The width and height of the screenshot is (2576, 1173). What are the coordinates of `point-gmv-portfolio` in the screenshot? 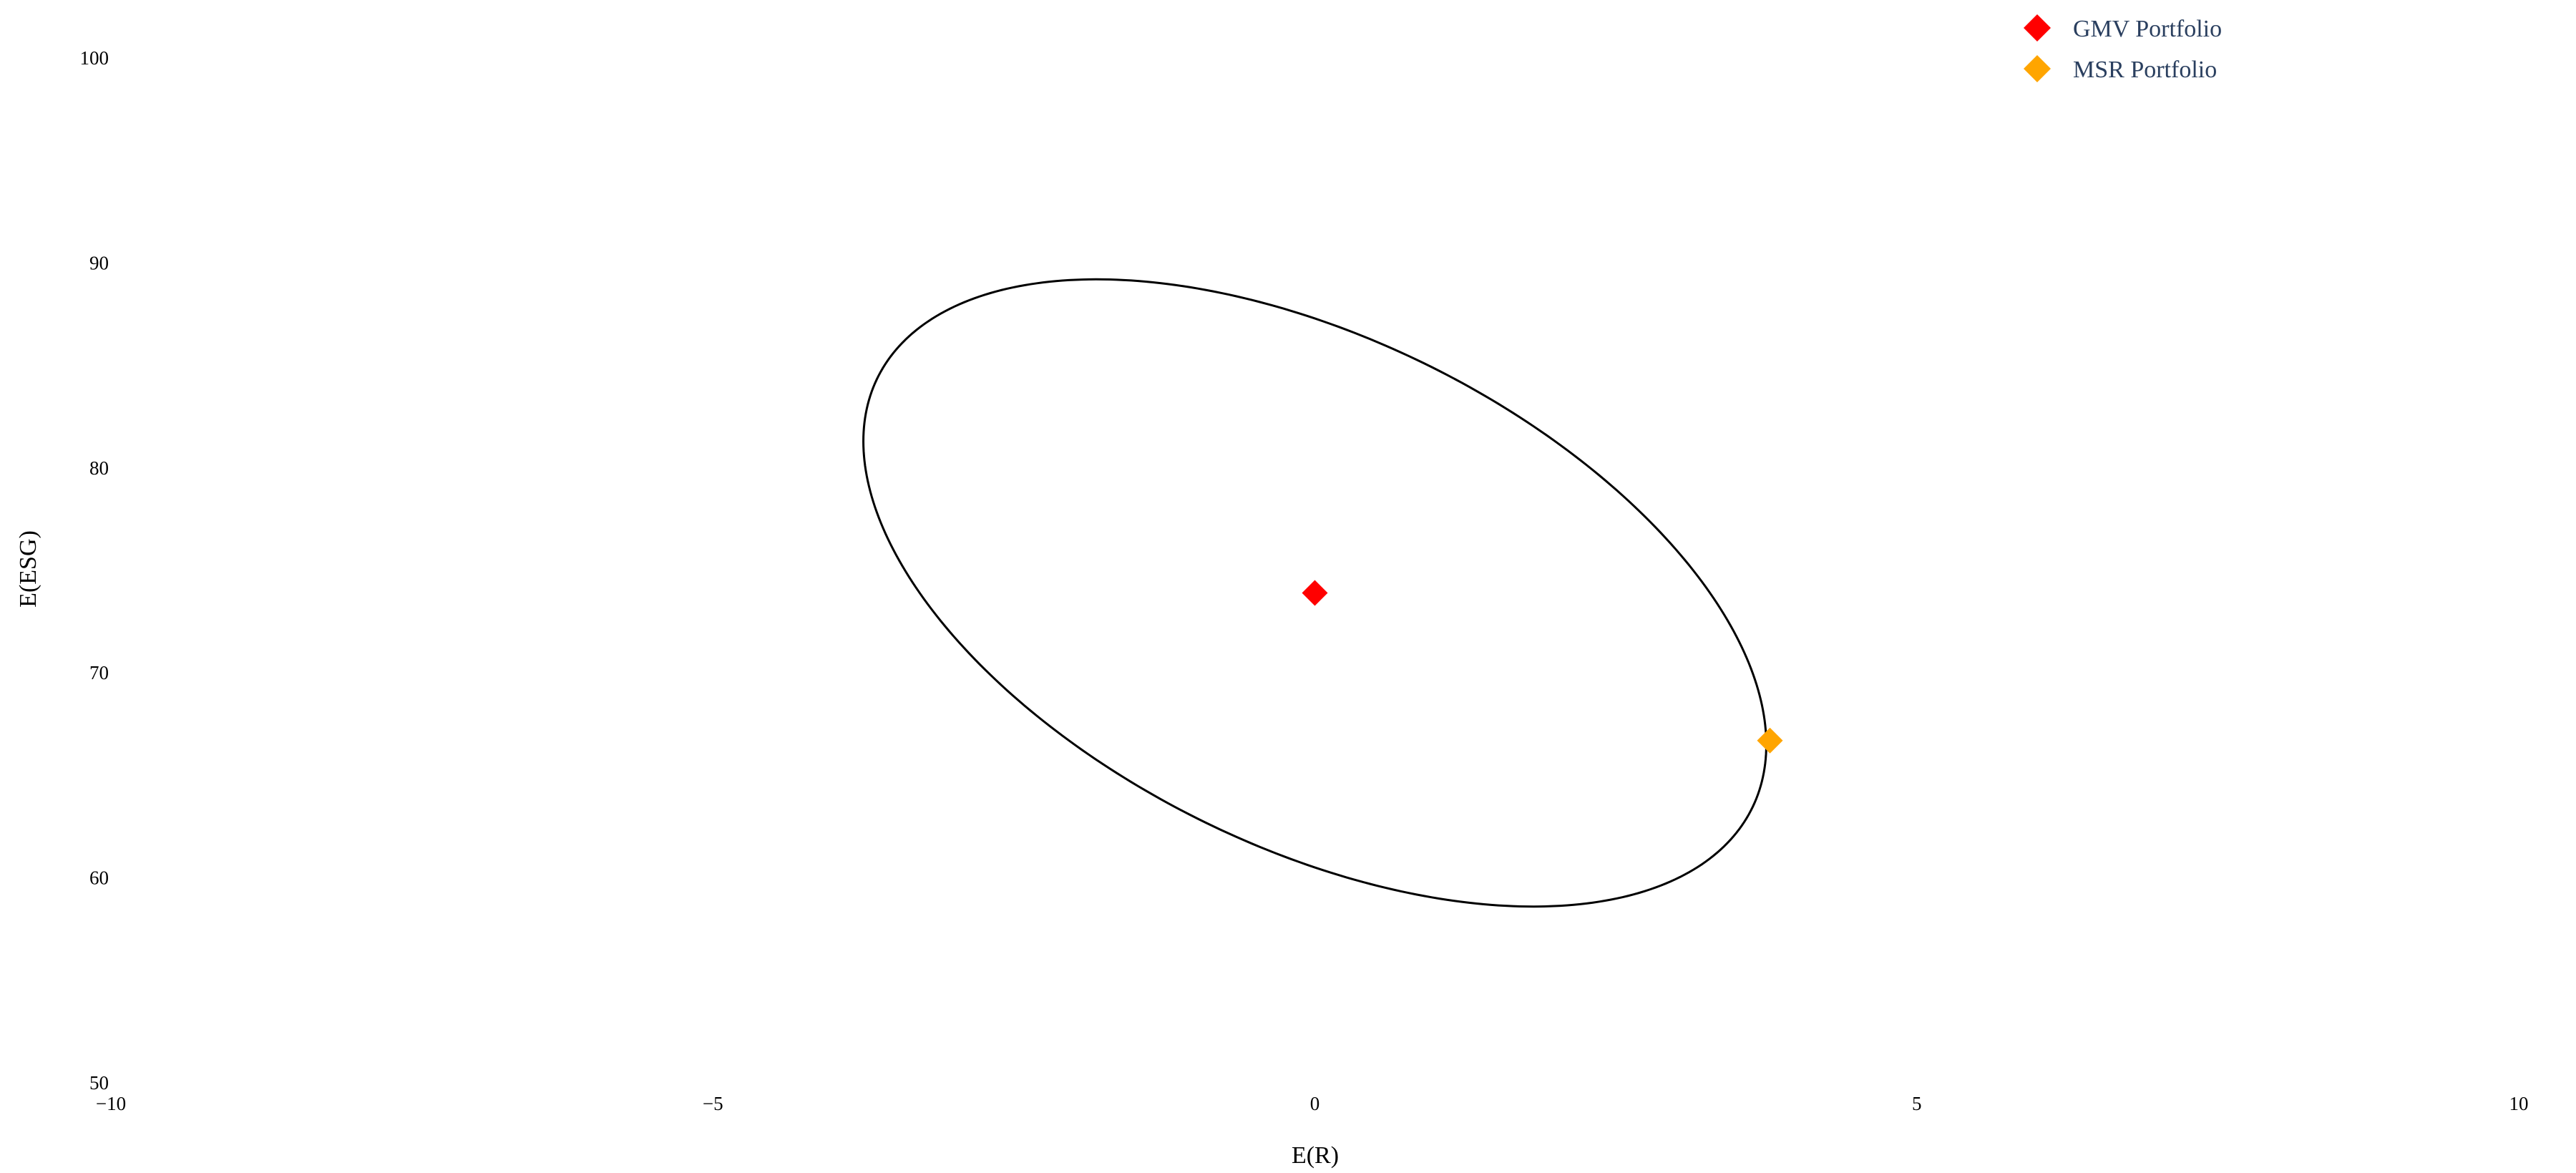 It's located at (1315, 593).